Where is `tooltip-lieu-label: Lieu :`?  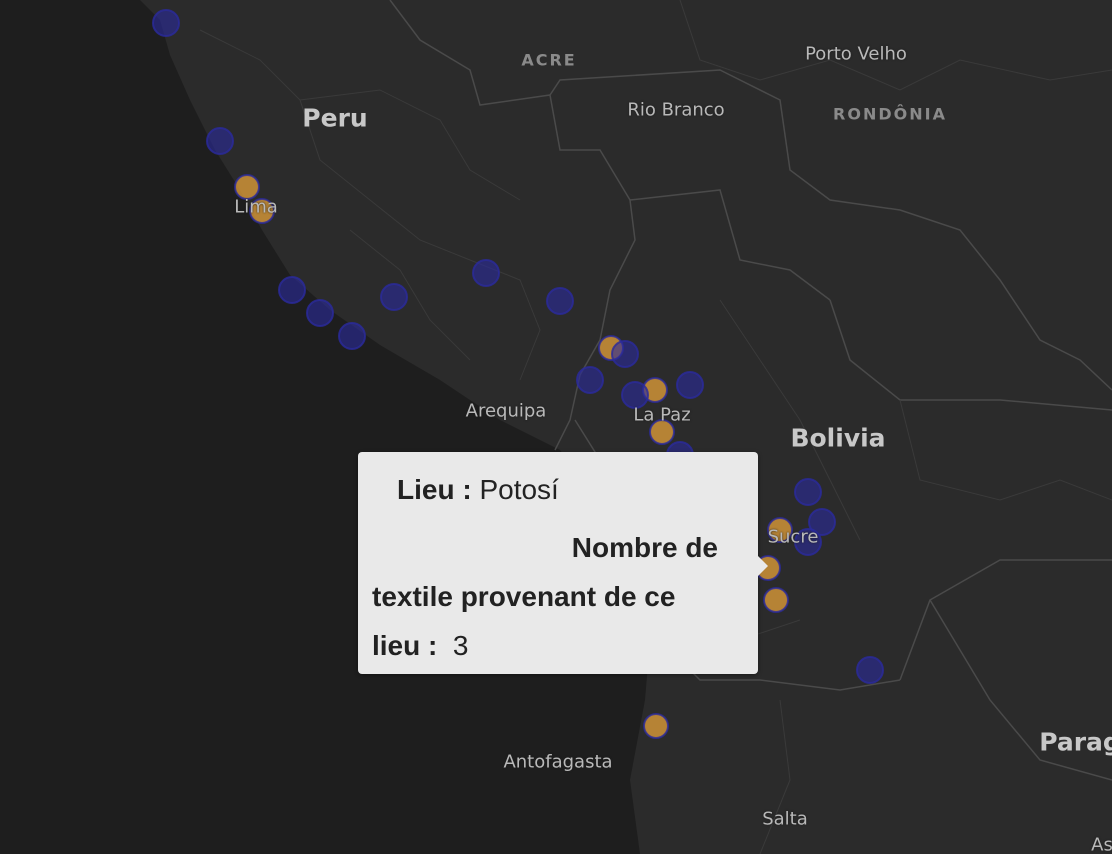
tooltip-lieu-label: Lieu : is located at coordinates (434, 489).